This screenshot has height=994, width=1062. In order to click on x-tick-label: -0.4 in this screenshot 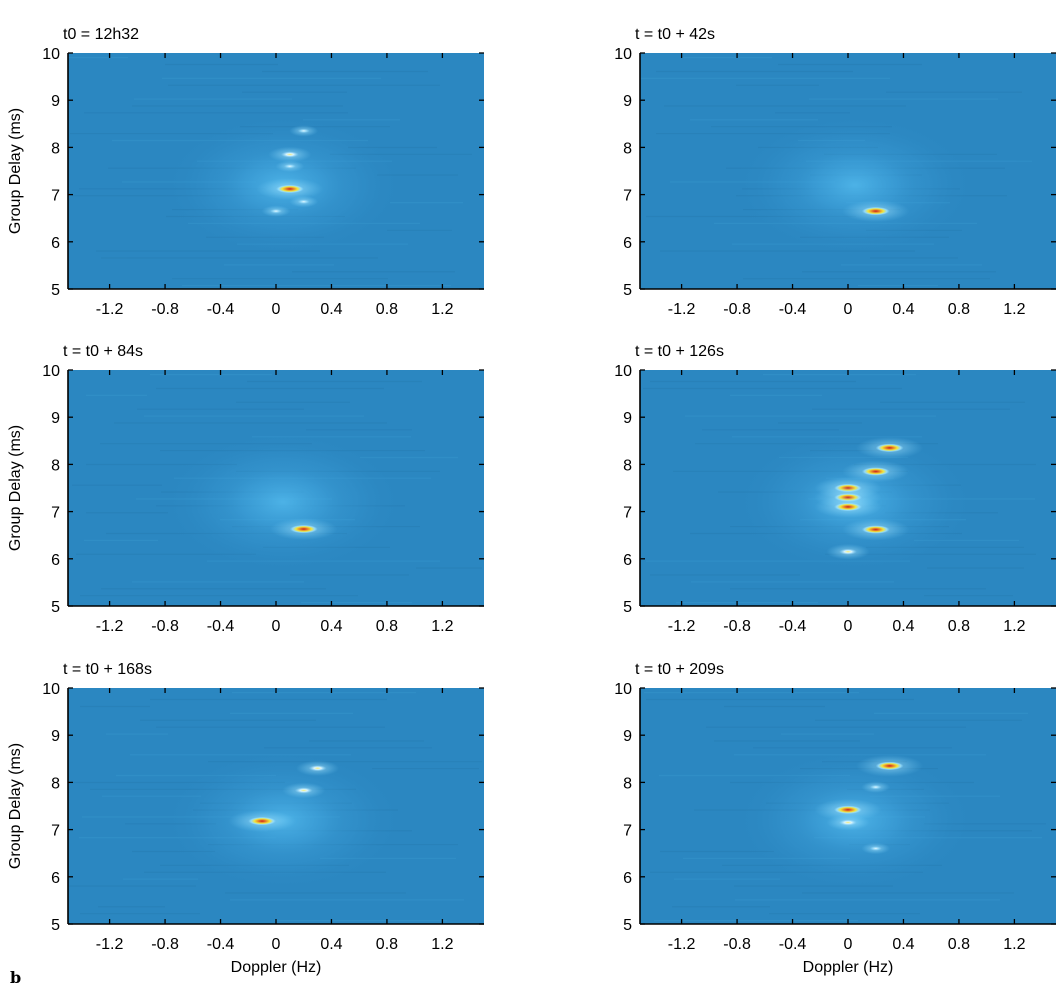, I will do `click(221, 309)`.